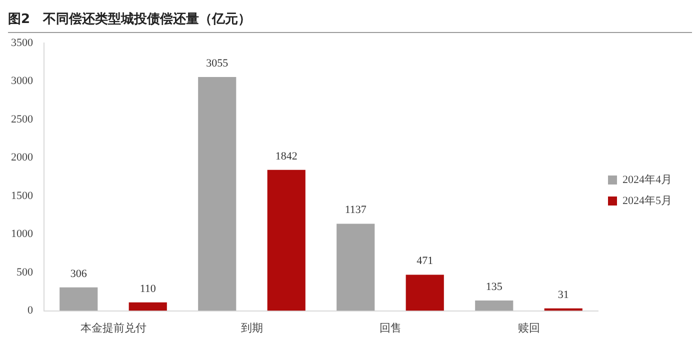 Image resolution: width=700 pixels, height=354 pixels. What do you see at coordinates (31, 310) in the screenshot?
I see `y-tick-label: 0` at bounding box center [31, 310].